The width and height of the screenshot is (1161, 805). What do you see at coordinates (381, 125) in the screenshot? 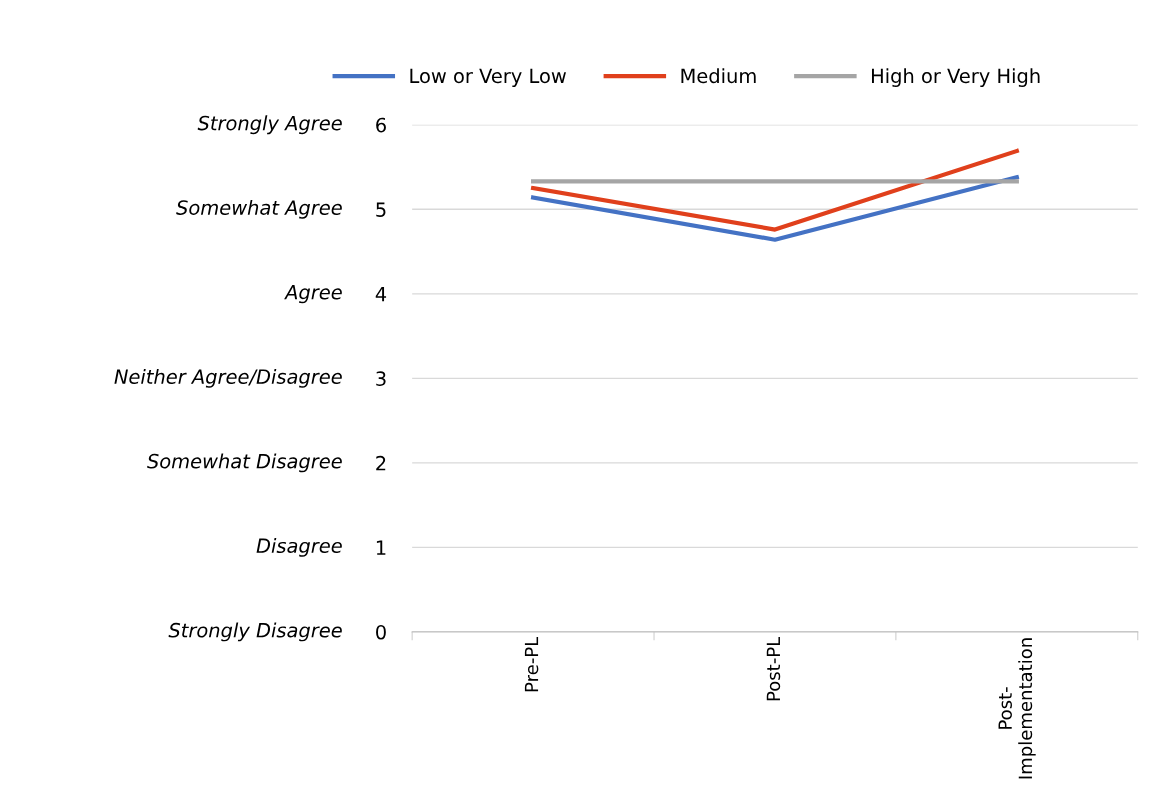
I see `y-tick-label: 6` at bounding box center [381, 125].